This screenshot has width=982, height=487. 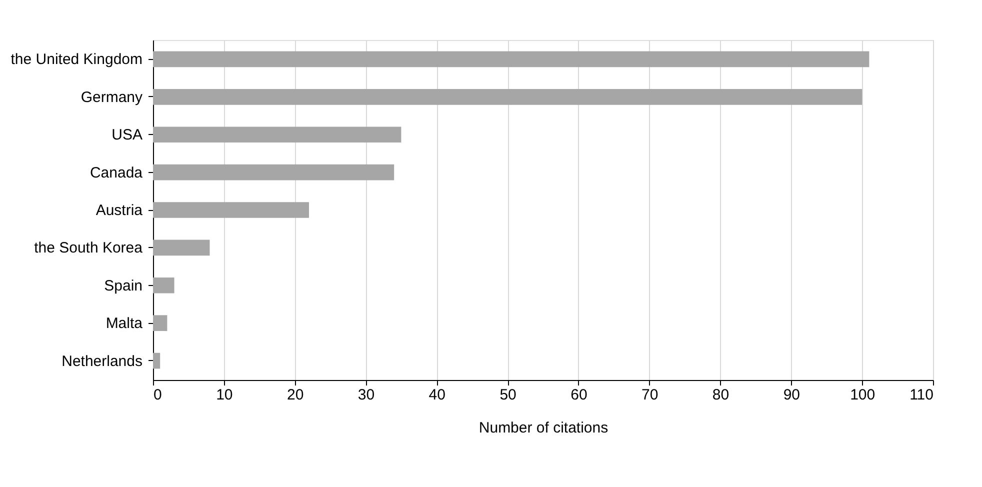 I want to click on y-tick-label: the South Korea, so click(x=89, y=248).